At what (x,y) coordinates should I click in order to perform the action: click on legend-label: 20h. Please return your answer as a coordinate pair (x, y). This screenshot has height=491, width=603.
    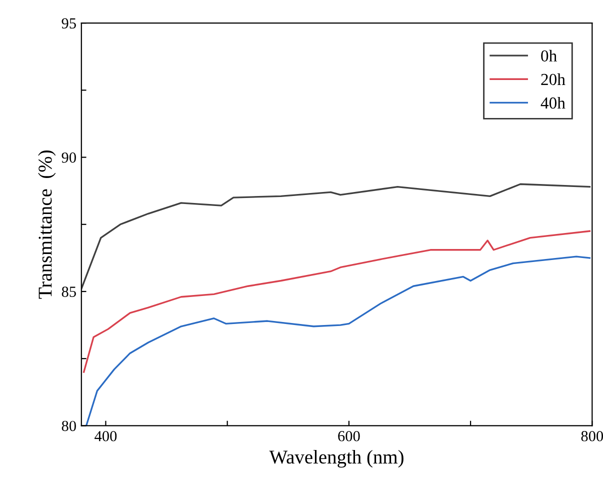
    Looking at the image, I should click on (553, 79).